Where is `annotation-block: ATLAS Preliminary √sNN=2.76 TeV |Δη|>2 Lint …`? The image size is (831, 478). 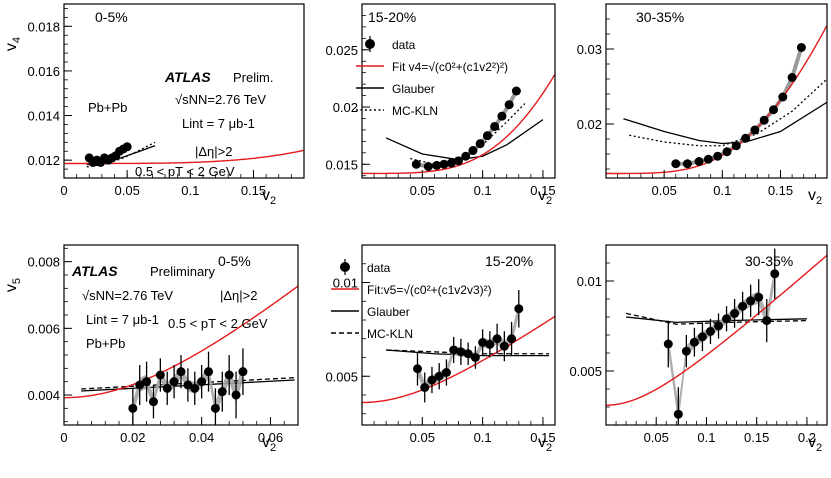 annotation-block: ATLAS Preliminary √sNN=2.76 TeV |Δη|>2 Lint … is located at coordinates (169, 307).